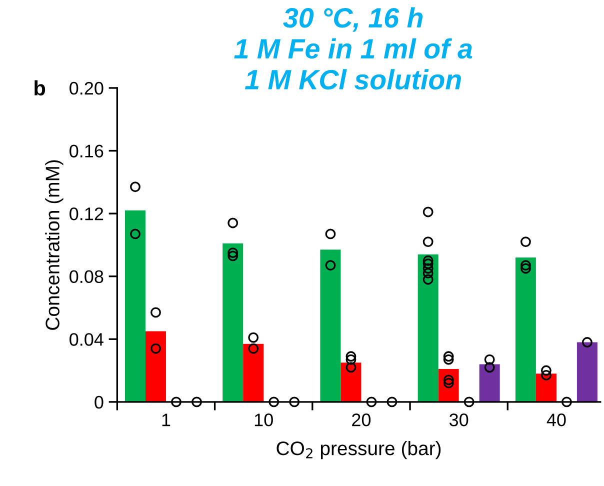  Describe the element at coordinates (87, 88) in the screenshot. I see `y-tick-label: 0.20` at that location.